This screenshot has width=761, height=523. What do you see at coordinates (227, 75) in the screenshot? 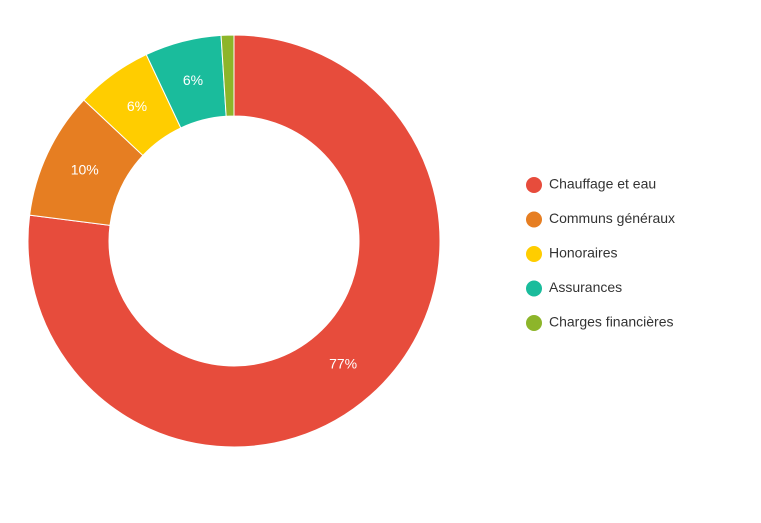
I see `donut-slice` at bounding box center [227, 75].